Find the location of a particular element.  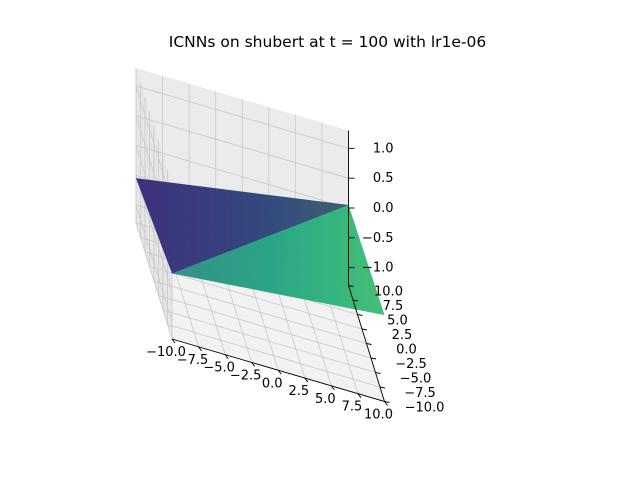

y-tick-label: 2.5 is located at coordinates (402, 335).